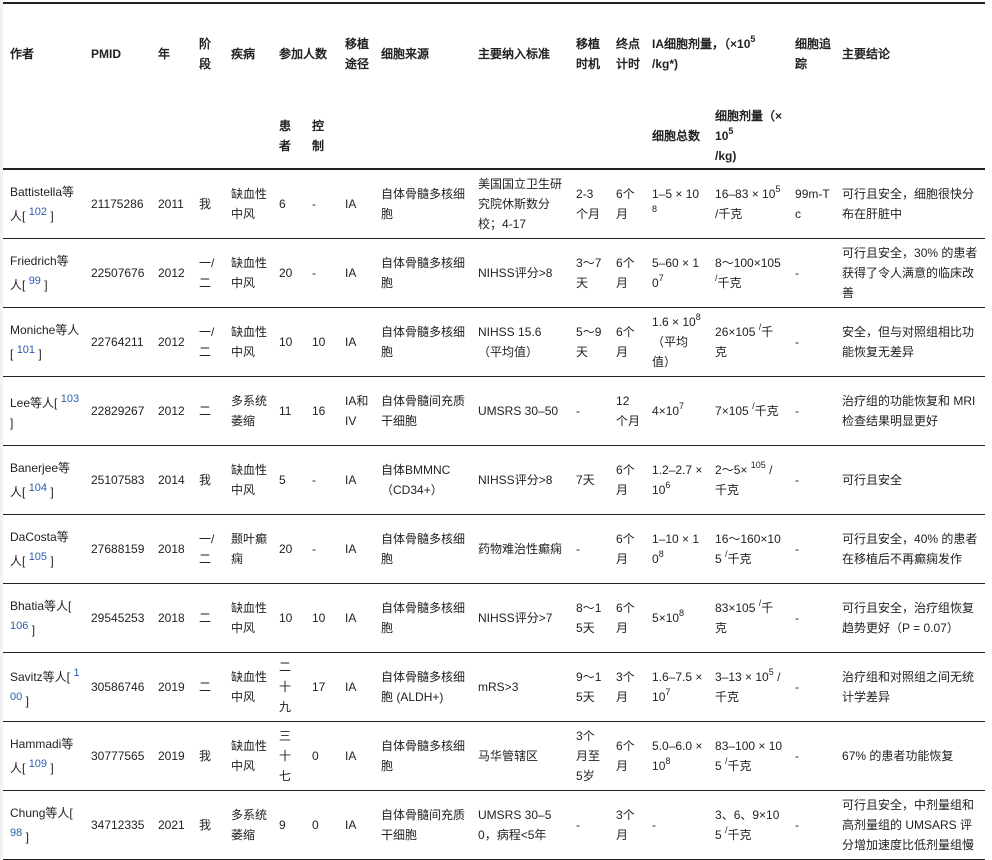  I want to click on cell-total: 1–10 × 108, so click(677, 549).